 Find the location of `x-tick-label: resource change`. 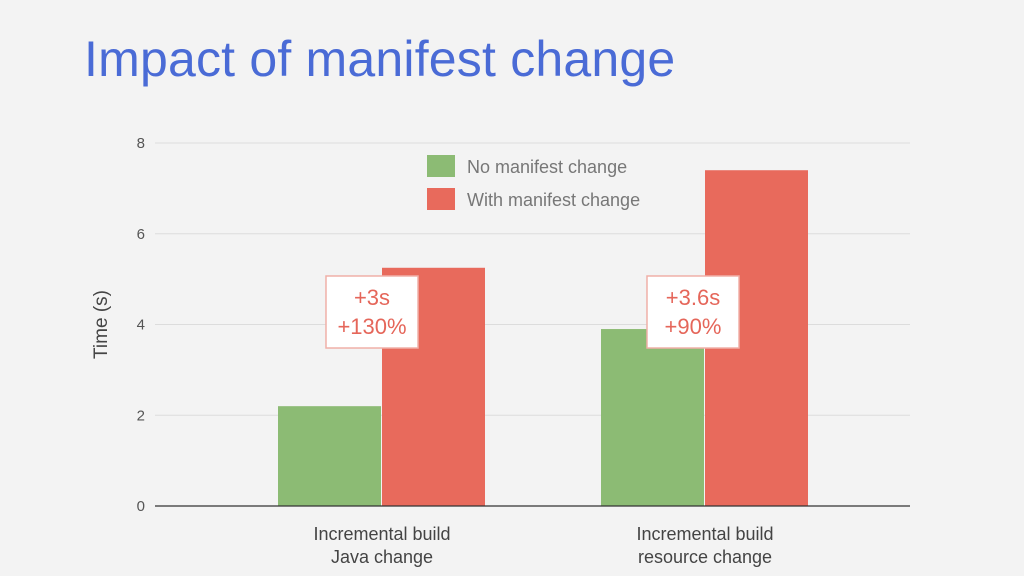

x-tick-label: resource change is located at coordinates (705, 557).